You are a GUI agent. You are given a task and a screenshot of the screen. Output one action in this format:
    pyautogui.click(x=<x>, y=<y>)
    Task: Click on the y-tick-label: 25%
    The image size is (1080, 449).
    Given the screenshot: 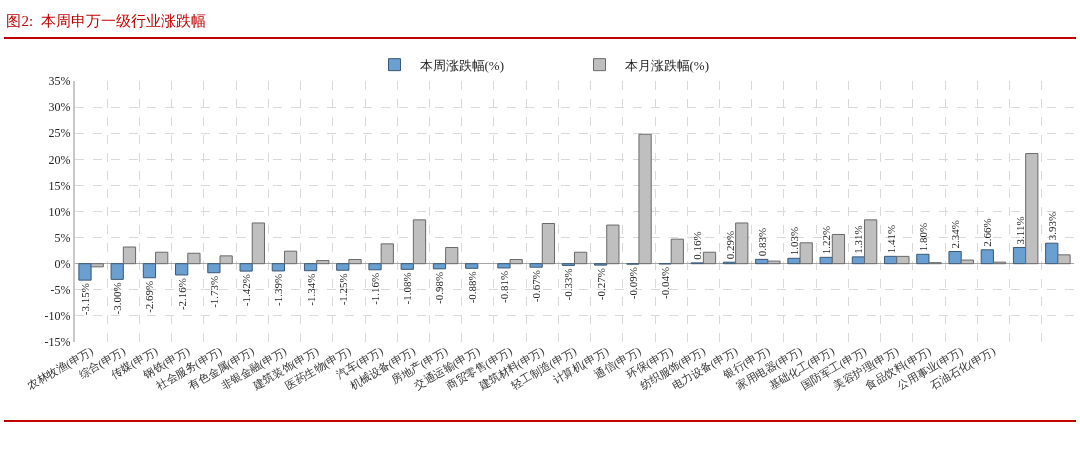 What is the action you would take?
    pyautogui.click(x=59, y=133)
    